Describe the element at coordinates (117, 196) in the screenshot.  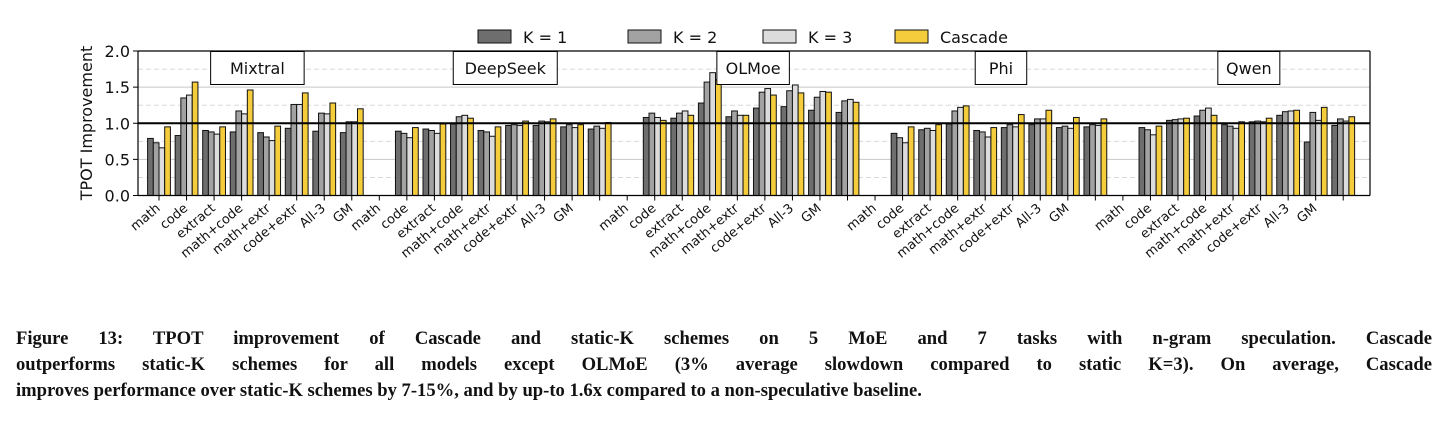
I see `y-tick-label: 0.0` at that location.